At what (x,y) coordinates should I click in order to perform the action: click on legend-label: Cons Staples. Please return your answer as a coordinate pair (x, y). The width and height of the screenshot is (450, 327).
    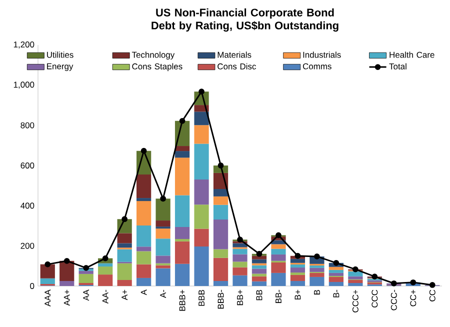
    Looking at the image, I should click on (157, 67).